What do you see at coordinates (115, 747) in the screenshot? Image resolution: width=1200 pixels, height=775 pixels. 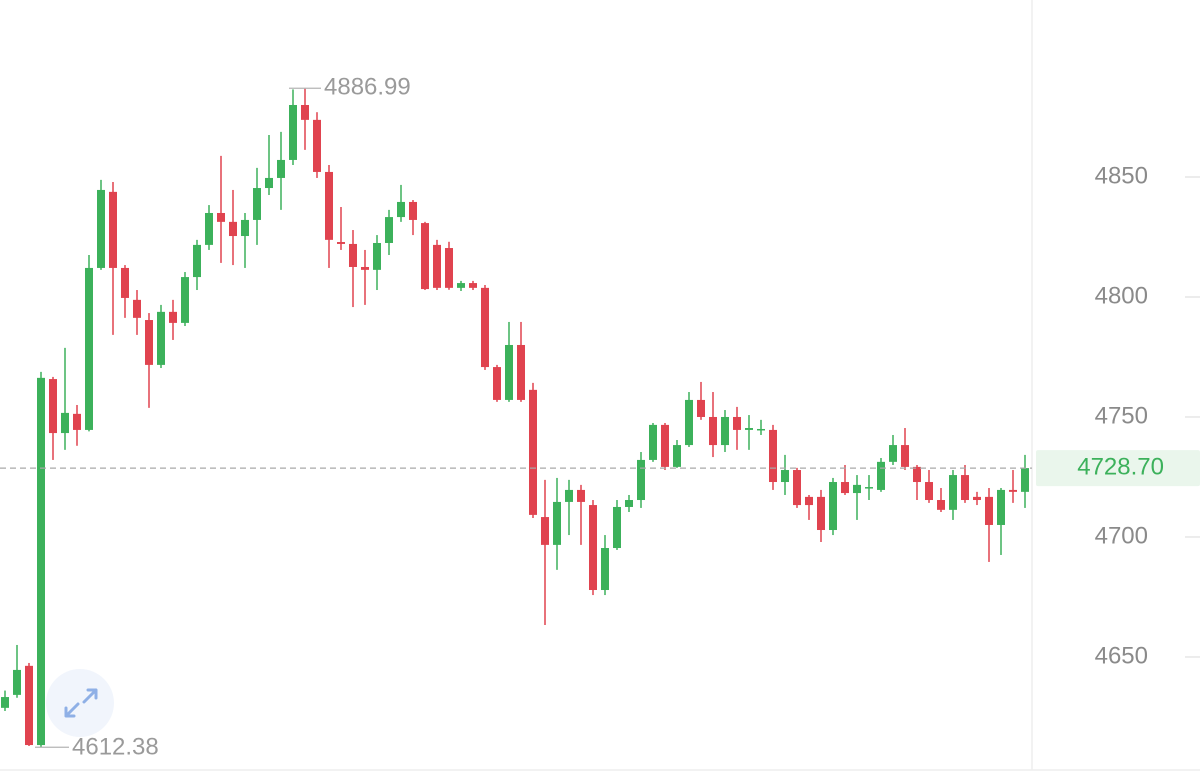 I see `low-annotation: 4612.38` at bounding box center [115, 747].